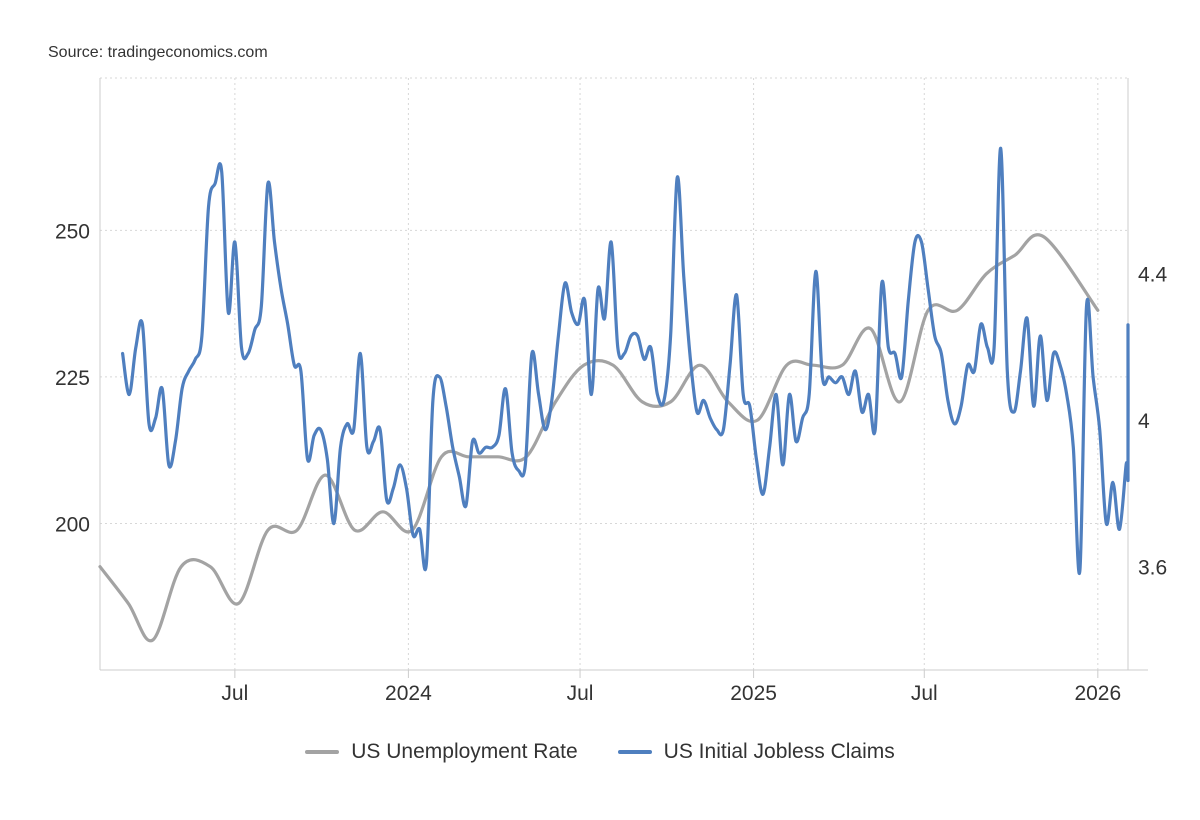  What do you see at coordinates (779, 751) in the screenshot?
I see `legend-label-claims: US Initial Jobless Claims` at bounding box center [779, 751].